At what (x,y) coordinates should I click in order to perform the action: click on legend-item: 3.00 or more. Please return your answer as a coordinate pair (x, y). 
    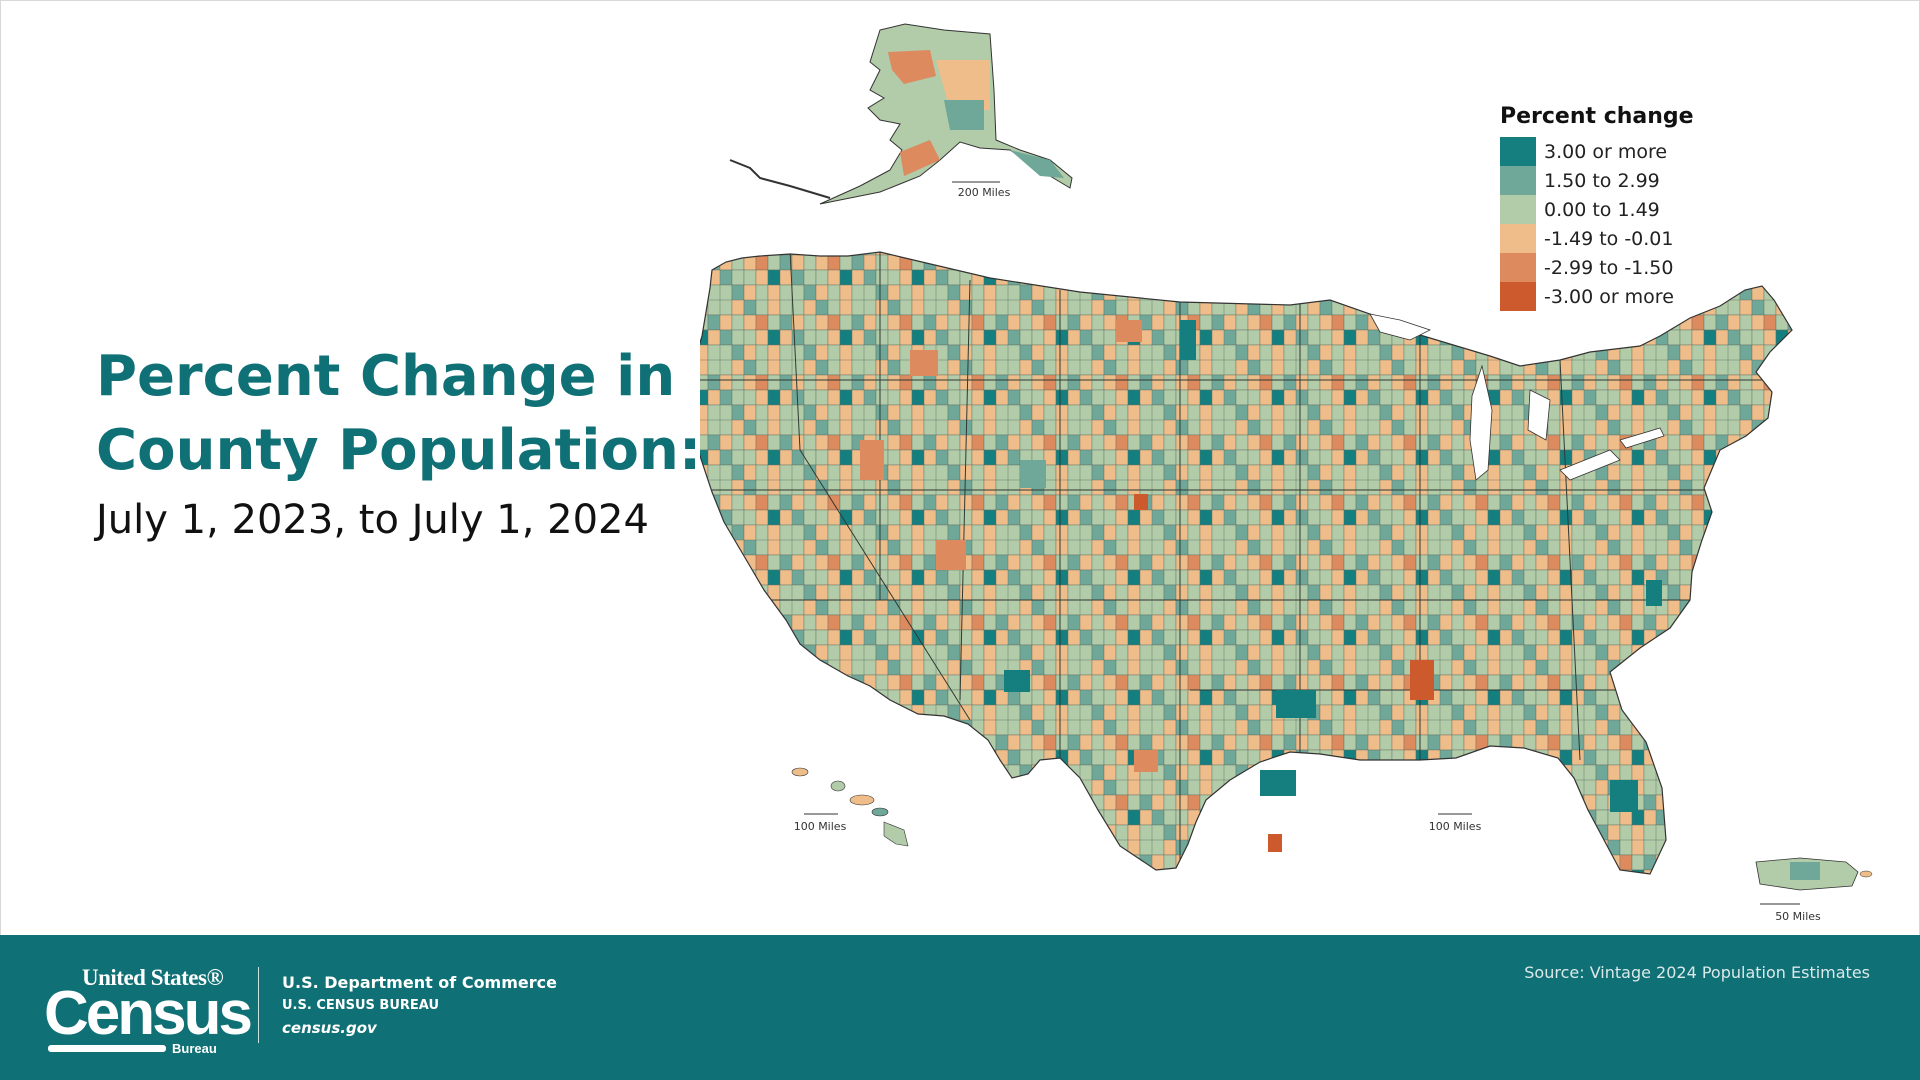
    Looking at the image, I should click on (1597, 151).